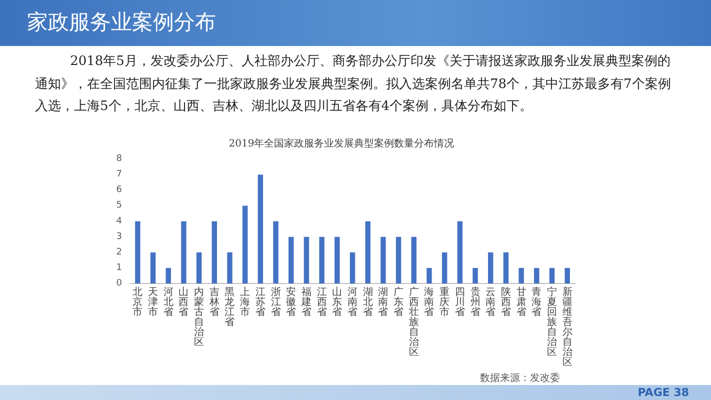 Image resolution: width=711 pixels, height=400 pixels. Describe the element at coordinates (137, 302) in the screenshot. I see `x-tick-label: 北京市` at that location.